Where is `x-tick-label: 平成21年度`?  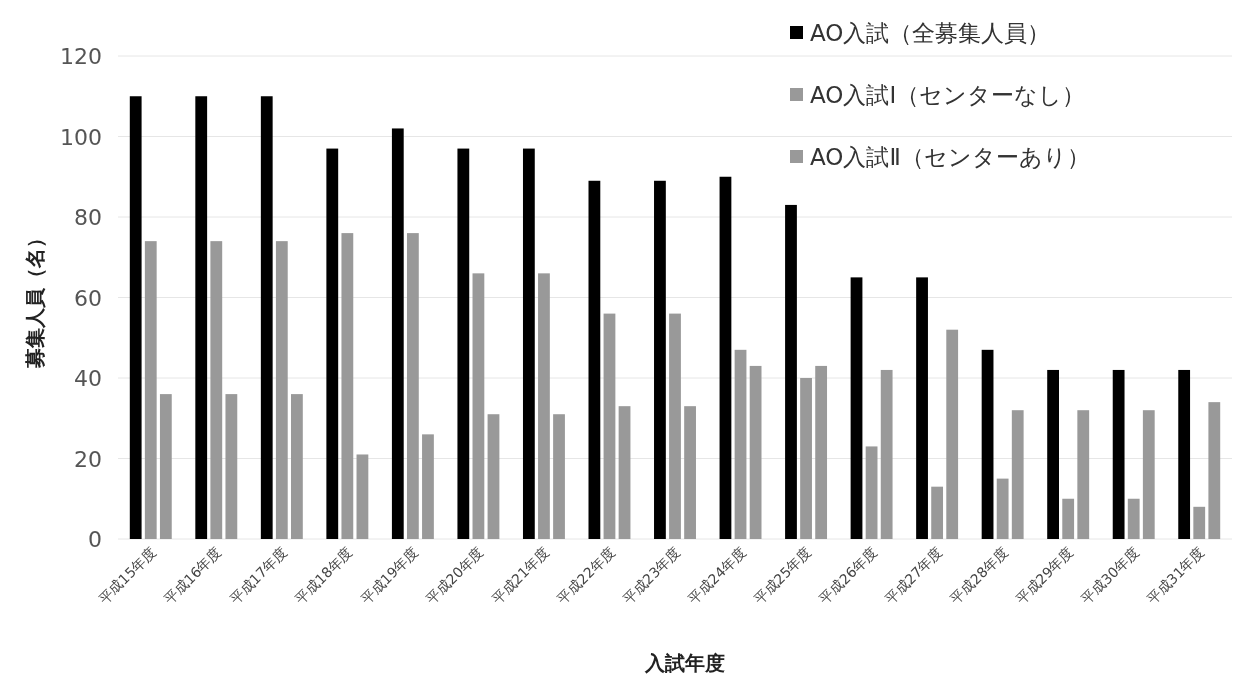 x-tick-label: 平成21年度 is located at coordinates (520, 575).